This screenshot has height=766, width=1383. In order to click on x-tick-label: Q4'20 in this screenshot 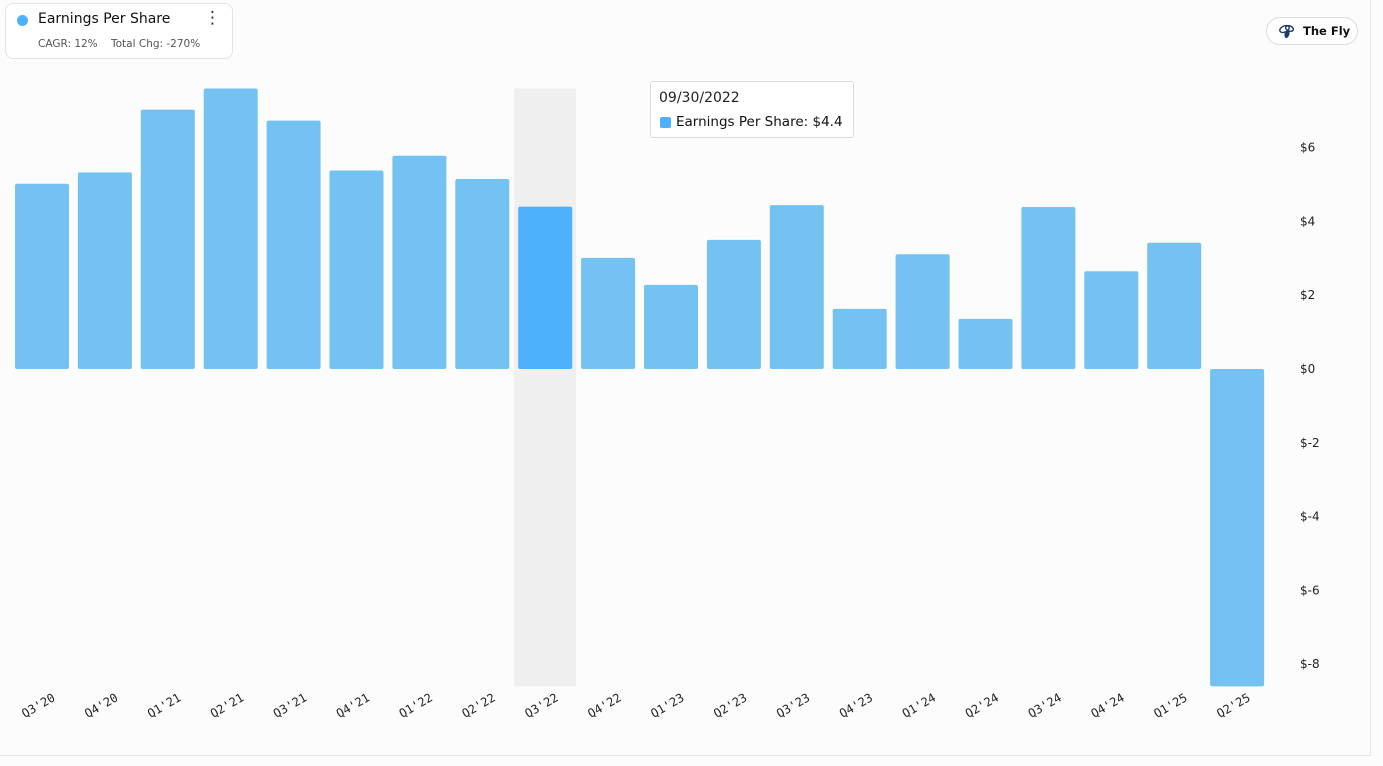, I will do `click(101, 705)`.